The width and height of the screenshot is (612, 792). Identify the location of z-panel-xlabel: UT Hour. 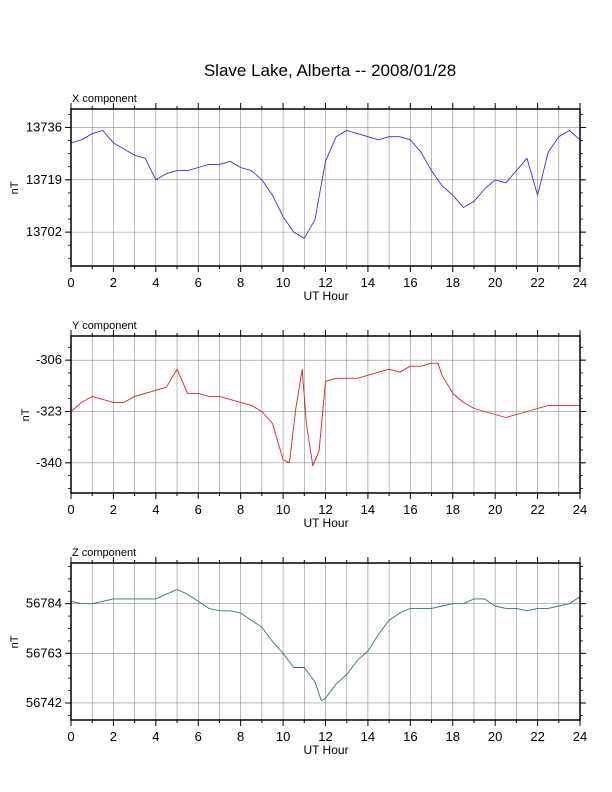
(325, 750).